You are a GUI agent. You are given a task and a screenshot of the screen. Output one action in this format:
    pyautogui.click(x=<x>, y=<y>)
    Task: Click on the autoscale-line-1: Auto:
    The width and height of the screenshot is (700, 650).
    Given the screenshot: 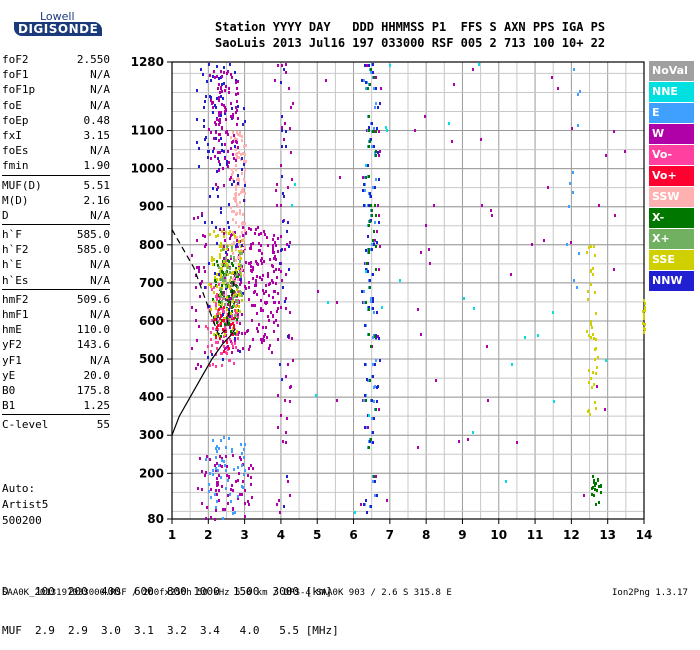 What is the action you would take?
    pyautogui.click(x=19, y=488)
    